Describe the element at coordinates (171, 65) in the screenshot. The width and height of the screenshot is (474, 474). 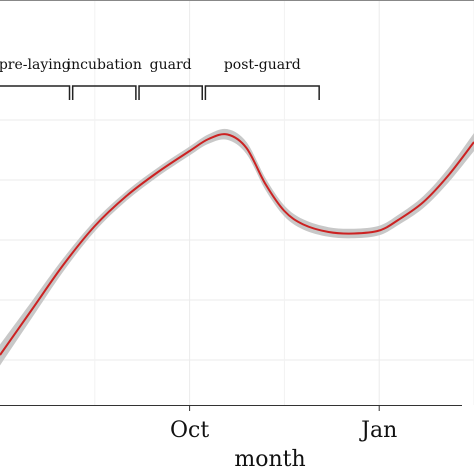
I see `phase-label-2: guard` at that location.